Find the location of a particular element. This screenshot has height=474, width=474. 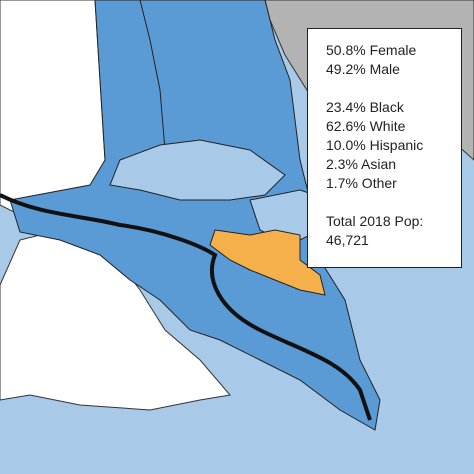

other-parishes is located at coordinates (53, 108).